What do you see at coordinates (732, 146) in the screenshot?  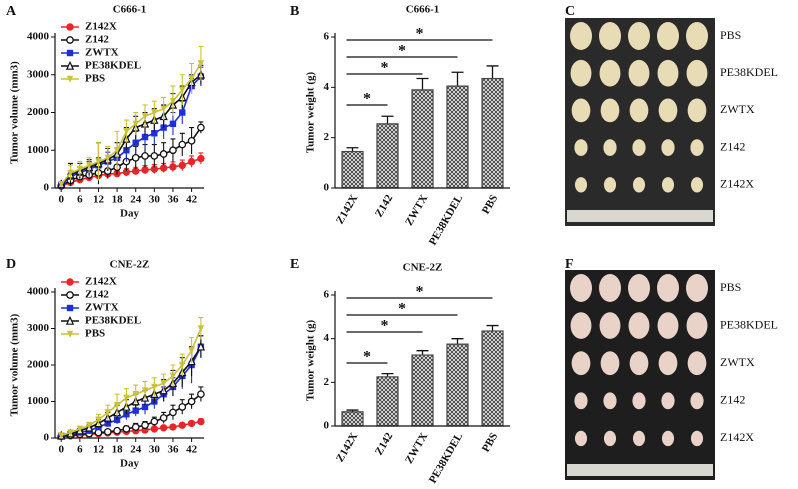 I see `photo-label: Z142` at bounding box center [732, 146].